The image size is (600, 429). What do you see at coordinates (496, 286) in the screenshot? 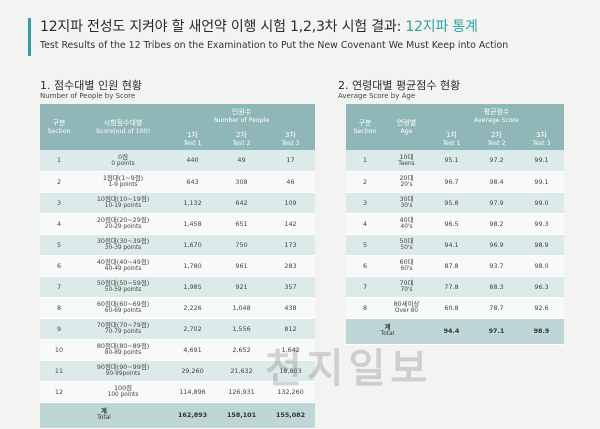
I see `value-test2: 88.3` at bounding box center [496, 286].